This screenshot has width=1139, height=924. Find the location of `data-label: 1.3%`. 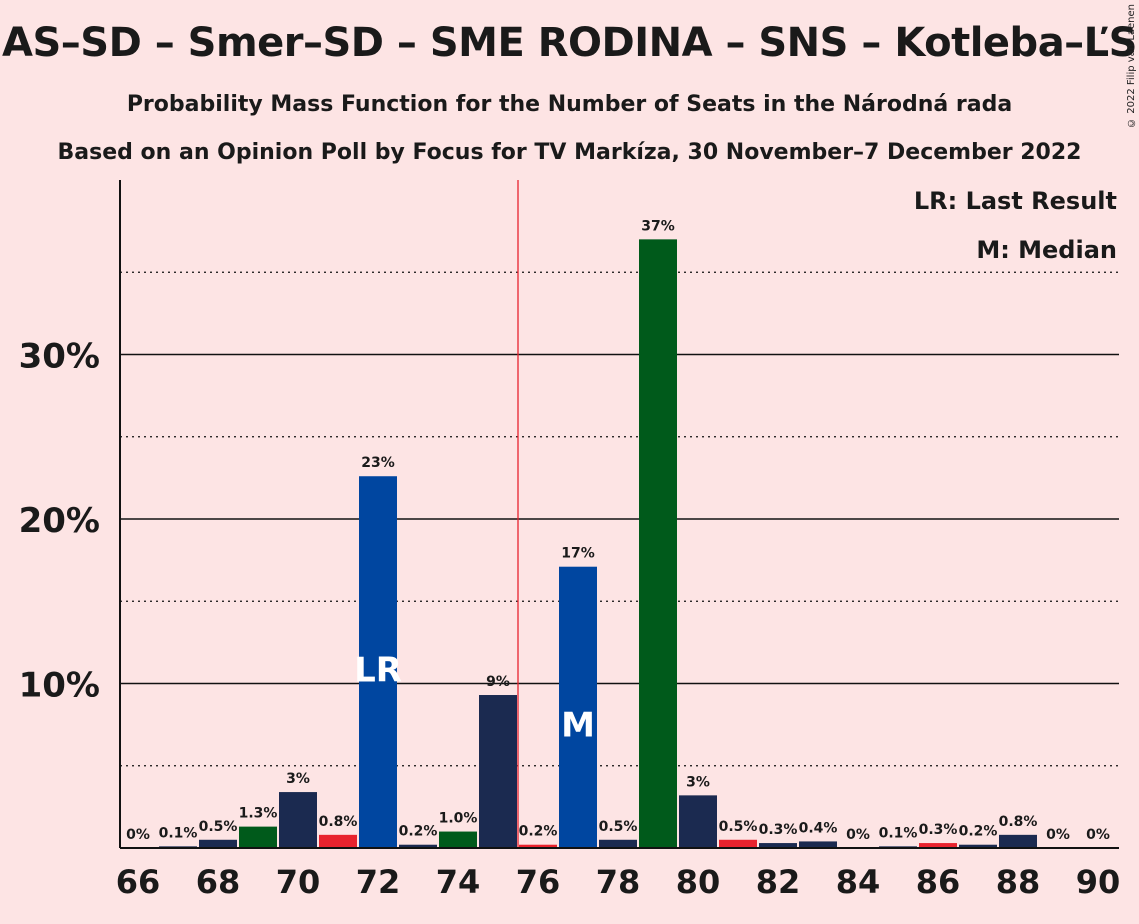

data-label: 1.3% is located at coordinates (258, 814).